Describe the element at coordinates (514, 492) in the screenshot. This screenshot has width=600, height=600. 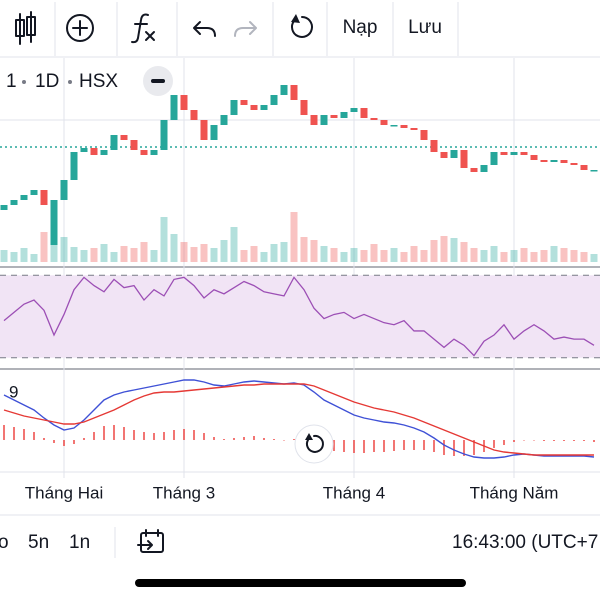
I see `x-axis-label: Tháng Năm` at that location.